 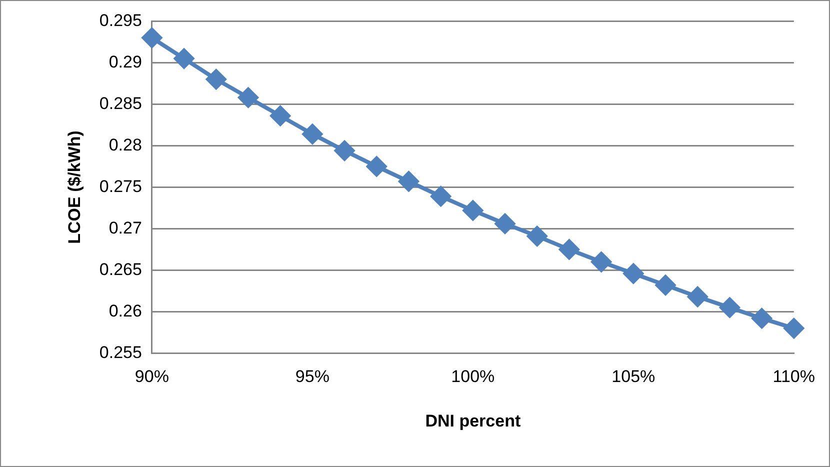 What do you see at coordinates (312, 376) in the screenshot?
I see `x-tick-label: 95%` at bounding box center [312, 376].